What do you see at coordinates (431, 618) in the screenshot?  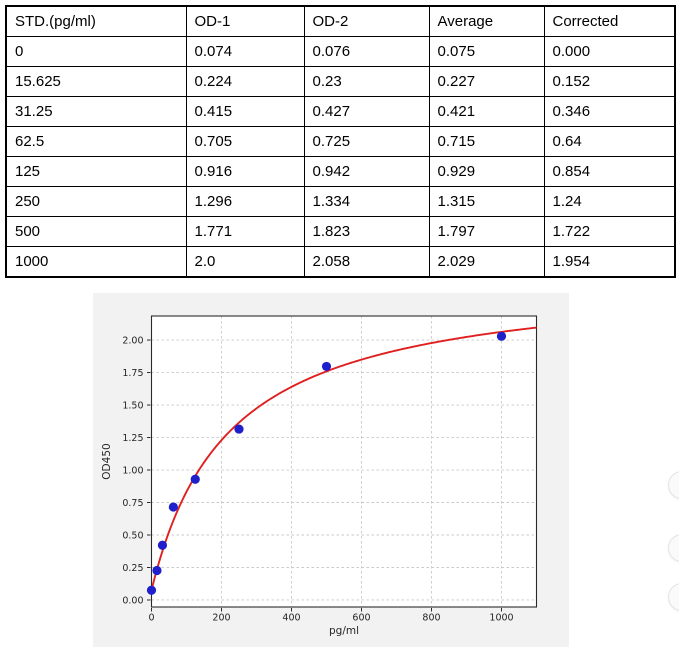 I see `x-tick-label: 800` at bounding box center [431, 618].